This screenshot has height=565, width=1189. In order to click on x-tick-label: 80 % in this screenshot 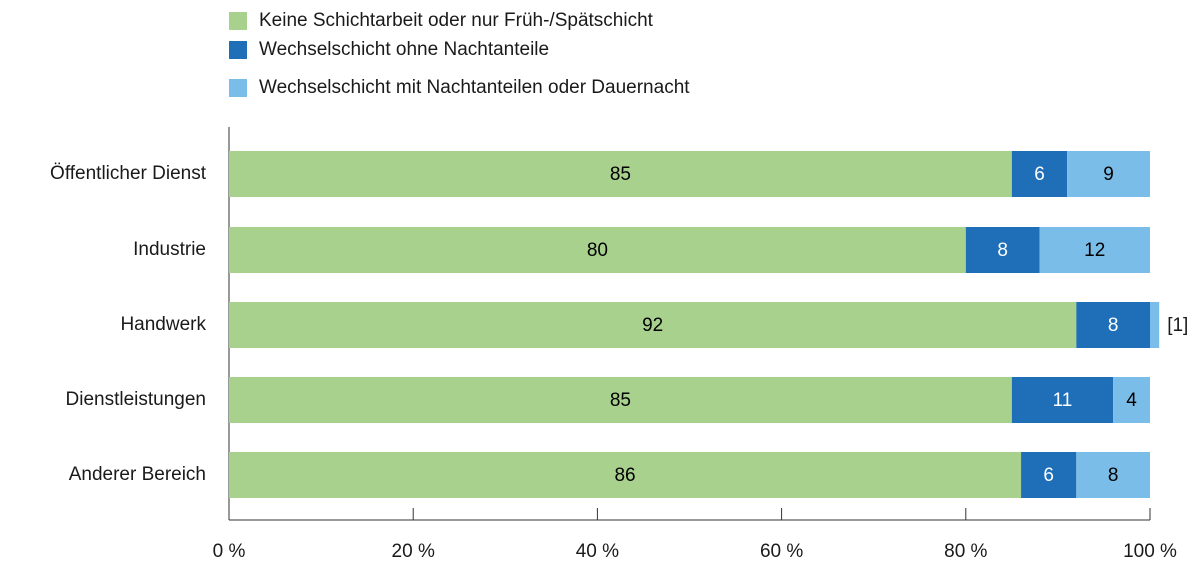, I will do `click(965, 551)`.